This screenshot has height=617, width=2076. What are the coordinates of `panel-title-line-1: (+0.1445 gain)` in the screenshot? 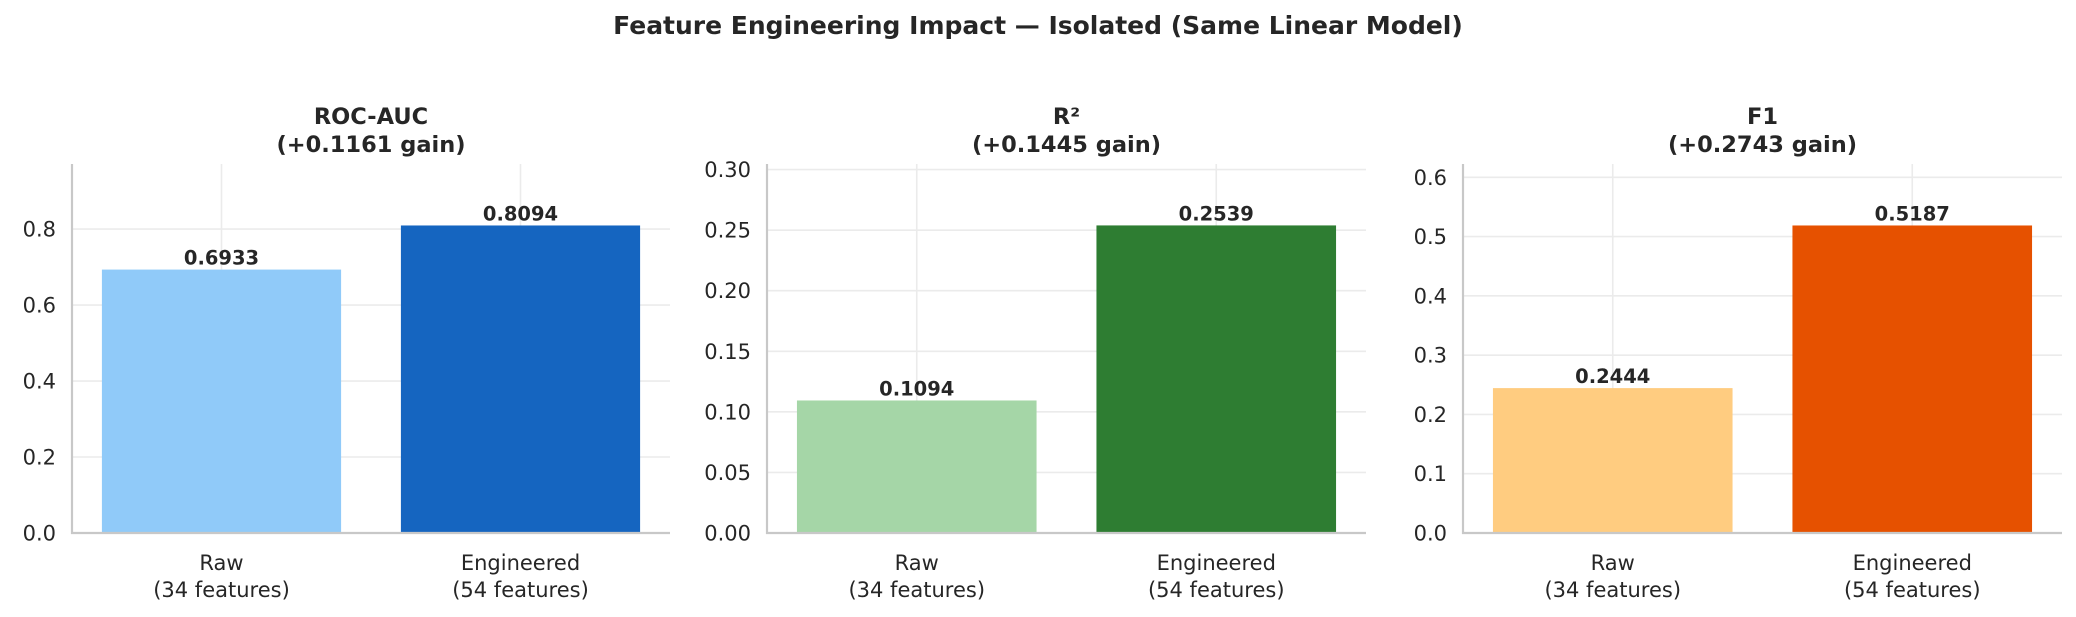 It's located at (1066, 145).